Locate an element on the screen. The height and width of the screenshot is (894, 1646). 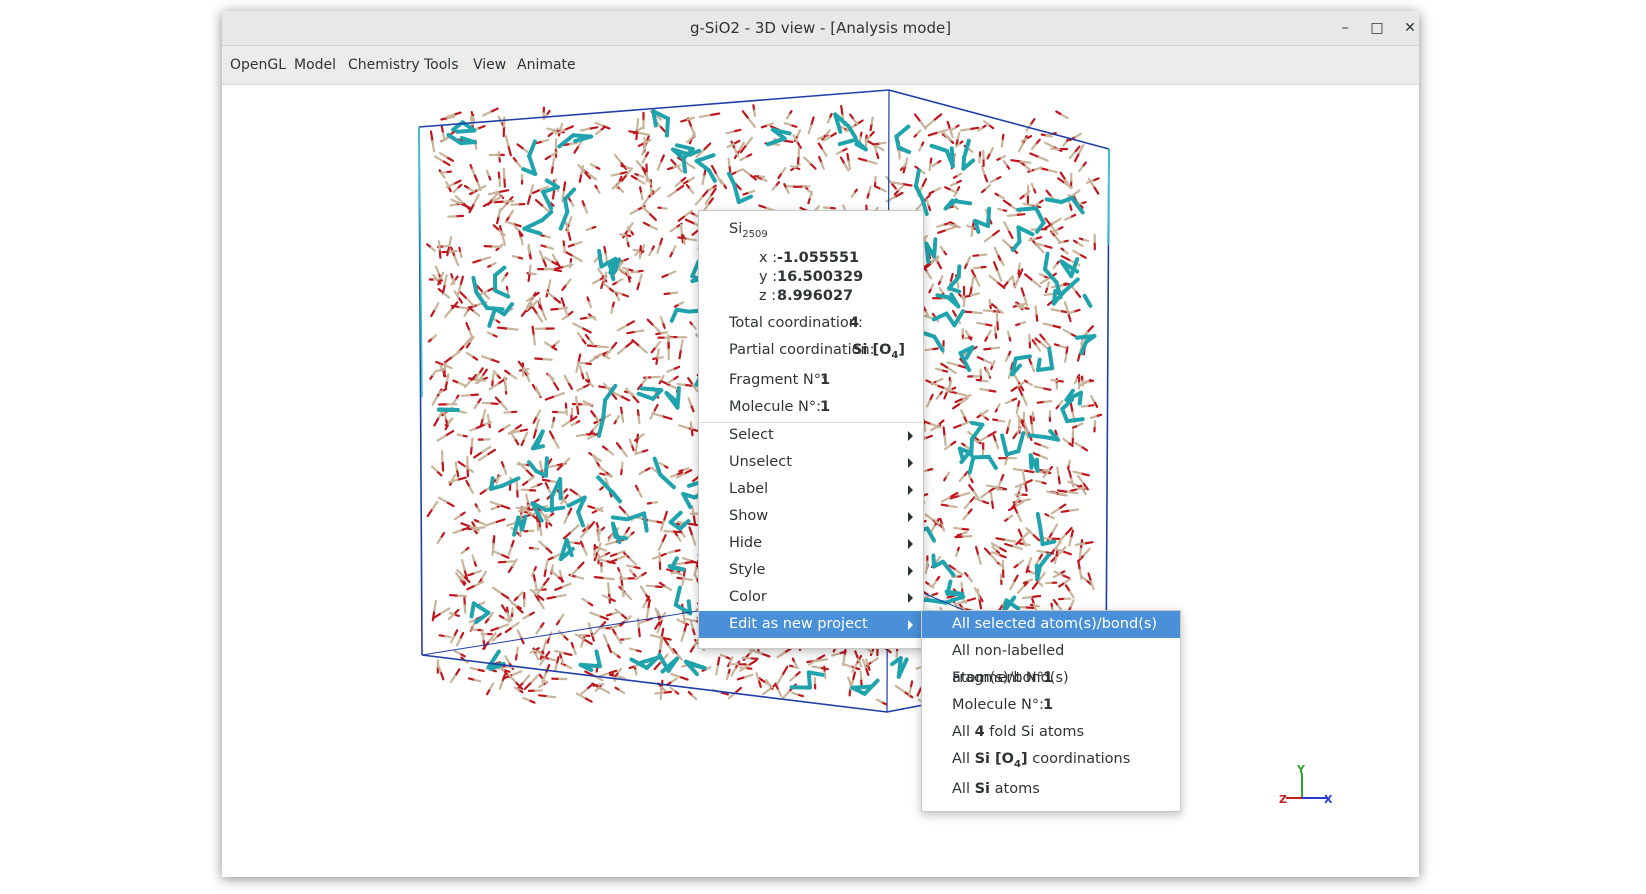
menu-item-edit-as-new-project: Edit as new project is located at coordinates (811, 624).